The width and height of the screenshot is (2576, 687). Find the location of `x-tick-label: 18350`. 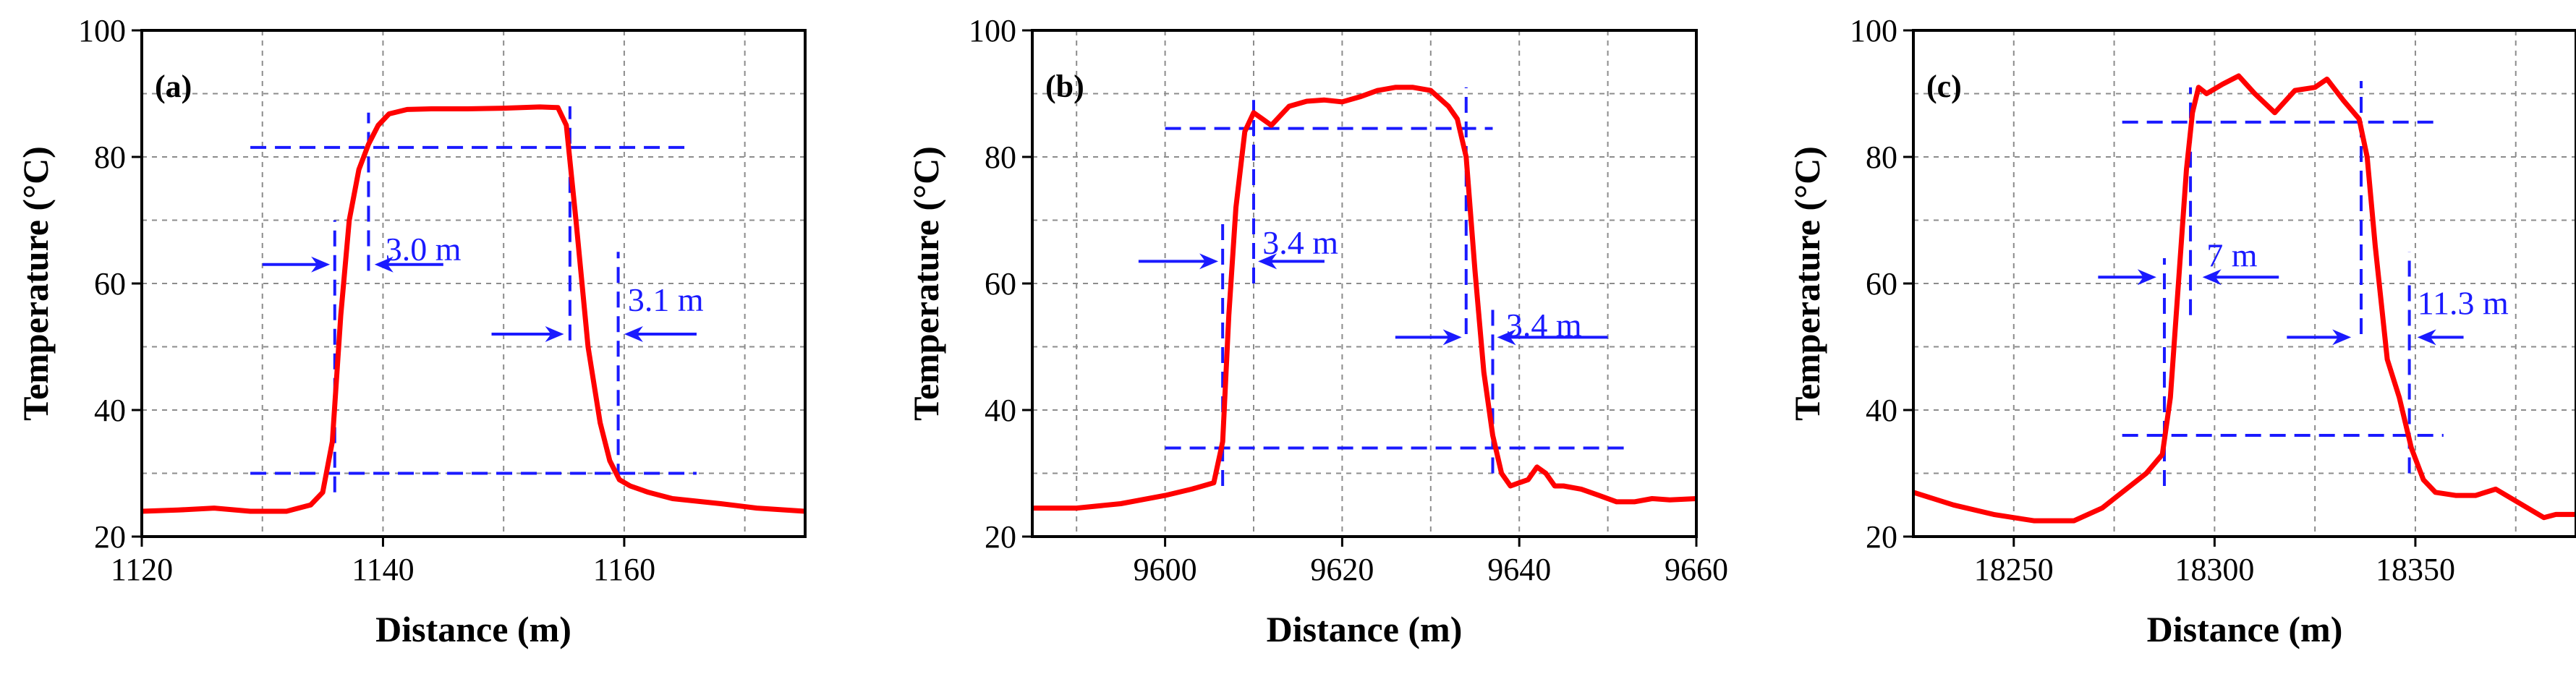

x-tick-label: 18350 is located at coordinates (2415, 569).